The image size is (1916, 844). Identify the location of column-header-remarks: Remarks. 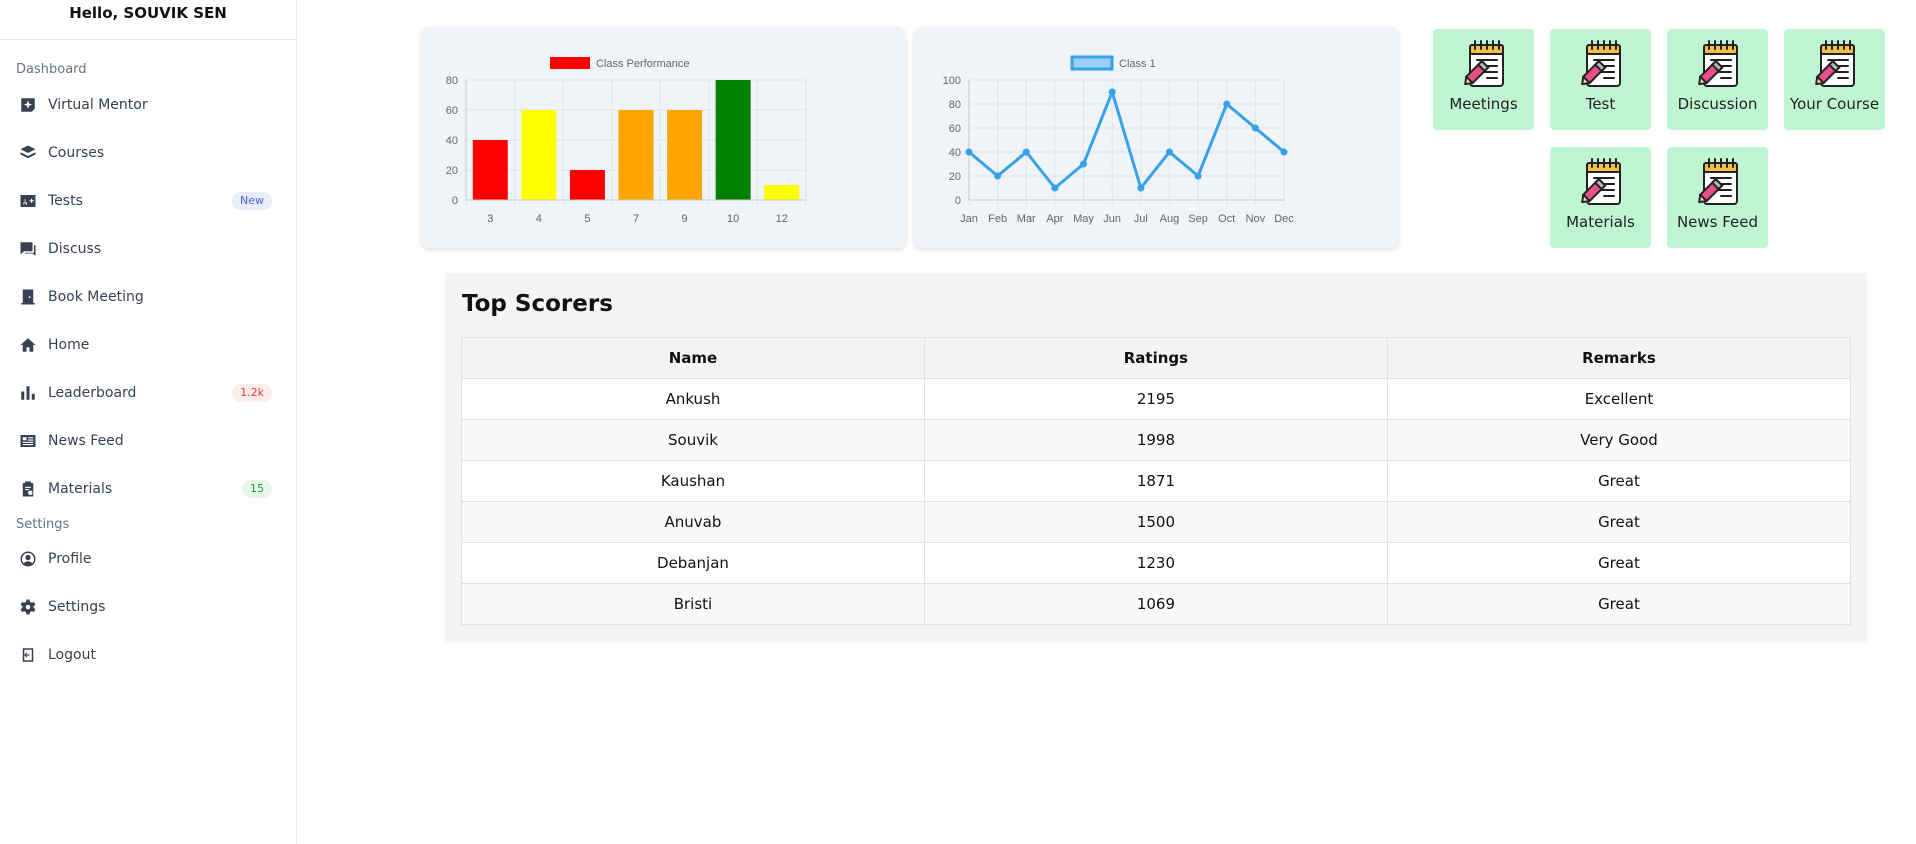
(1619, 358).